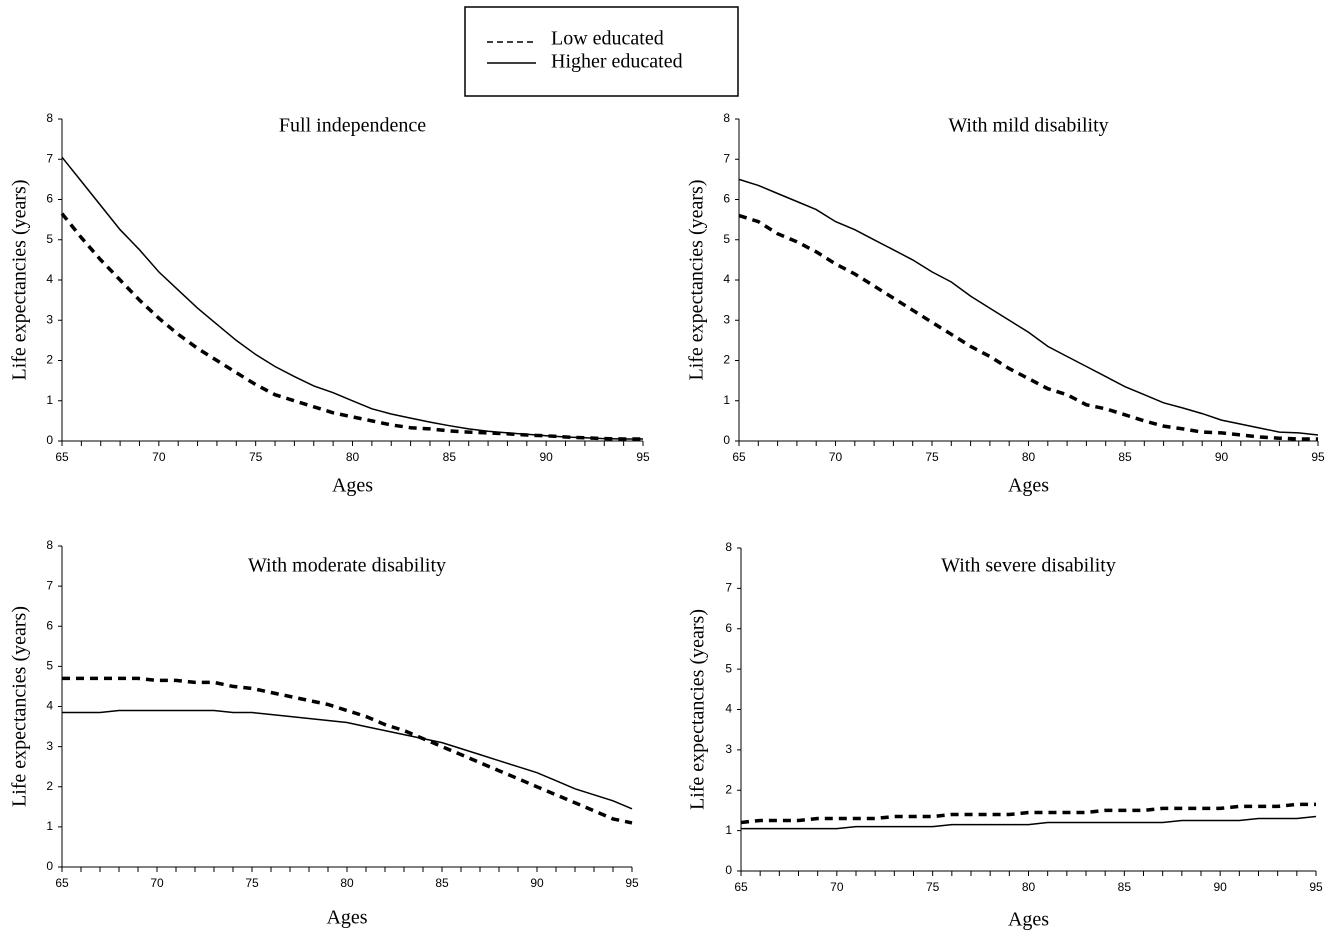  Describe the element at coordinates (1028, 566) in the screenshot. I see `chart-title: With severe disability` at that location.